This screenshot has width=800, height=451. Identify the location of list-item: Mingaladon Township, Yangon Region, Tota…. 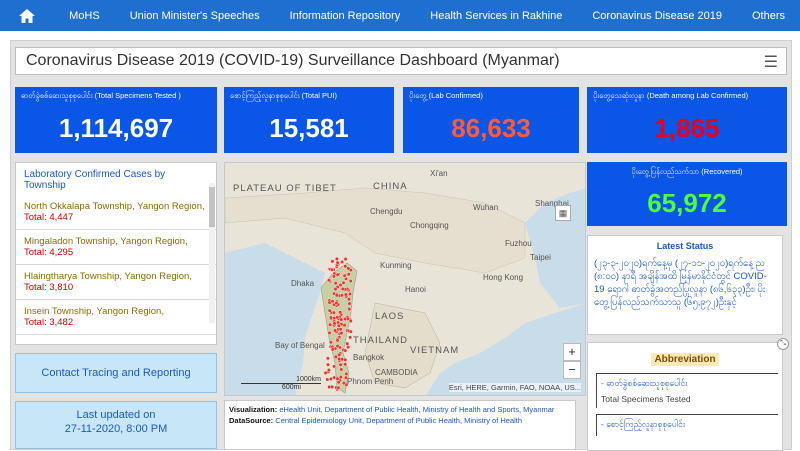
(116, 247).